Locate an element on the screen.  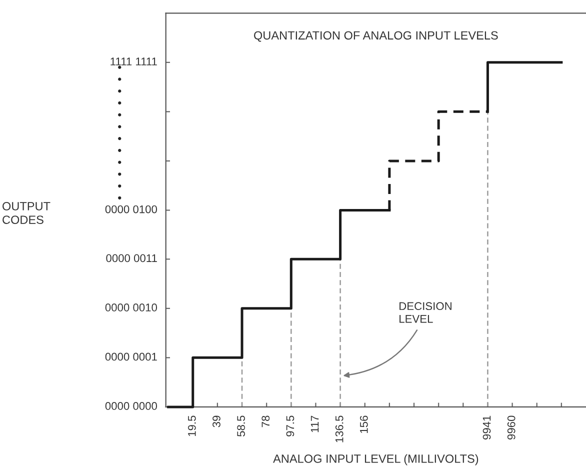
x-tick-label: 58.5 is located at coordinates (241, 426).